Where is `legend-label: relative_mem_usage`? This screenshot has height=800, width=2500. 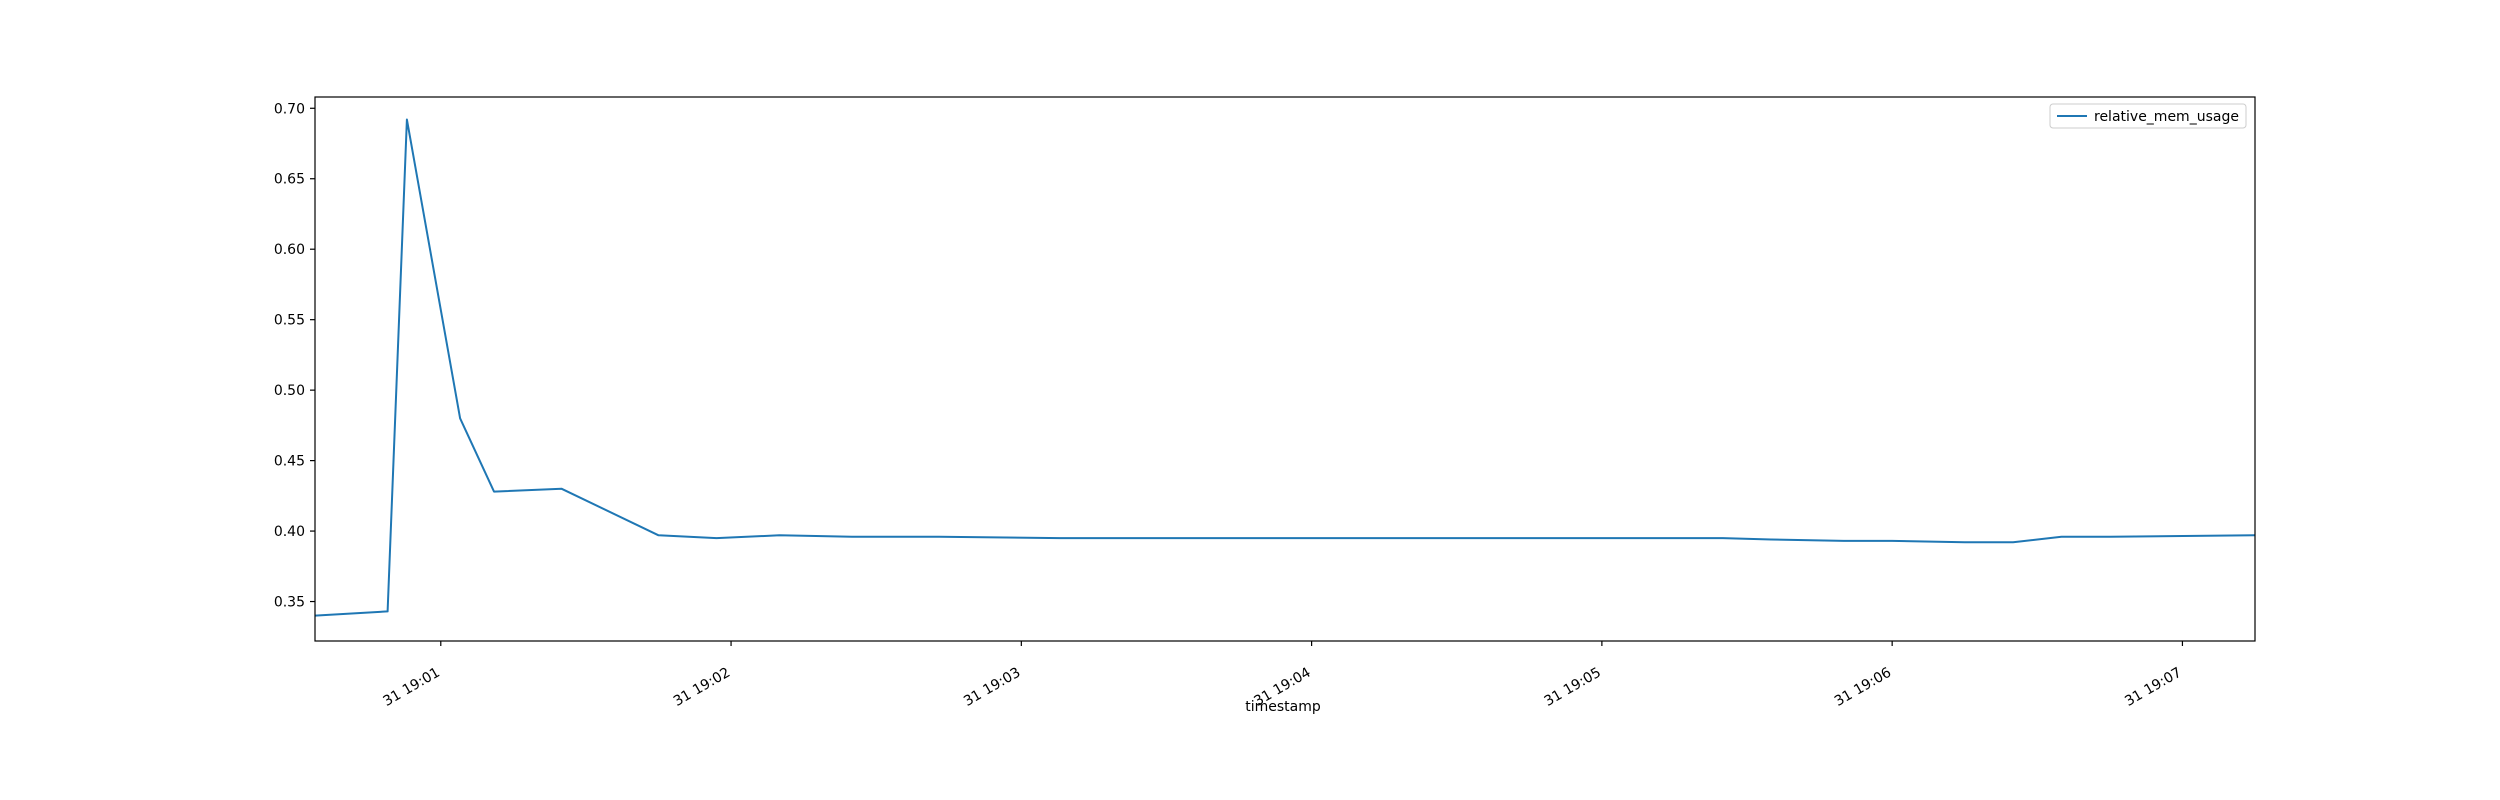
legend-label: relative_mem_usage is located at coordinates (2166, 117).